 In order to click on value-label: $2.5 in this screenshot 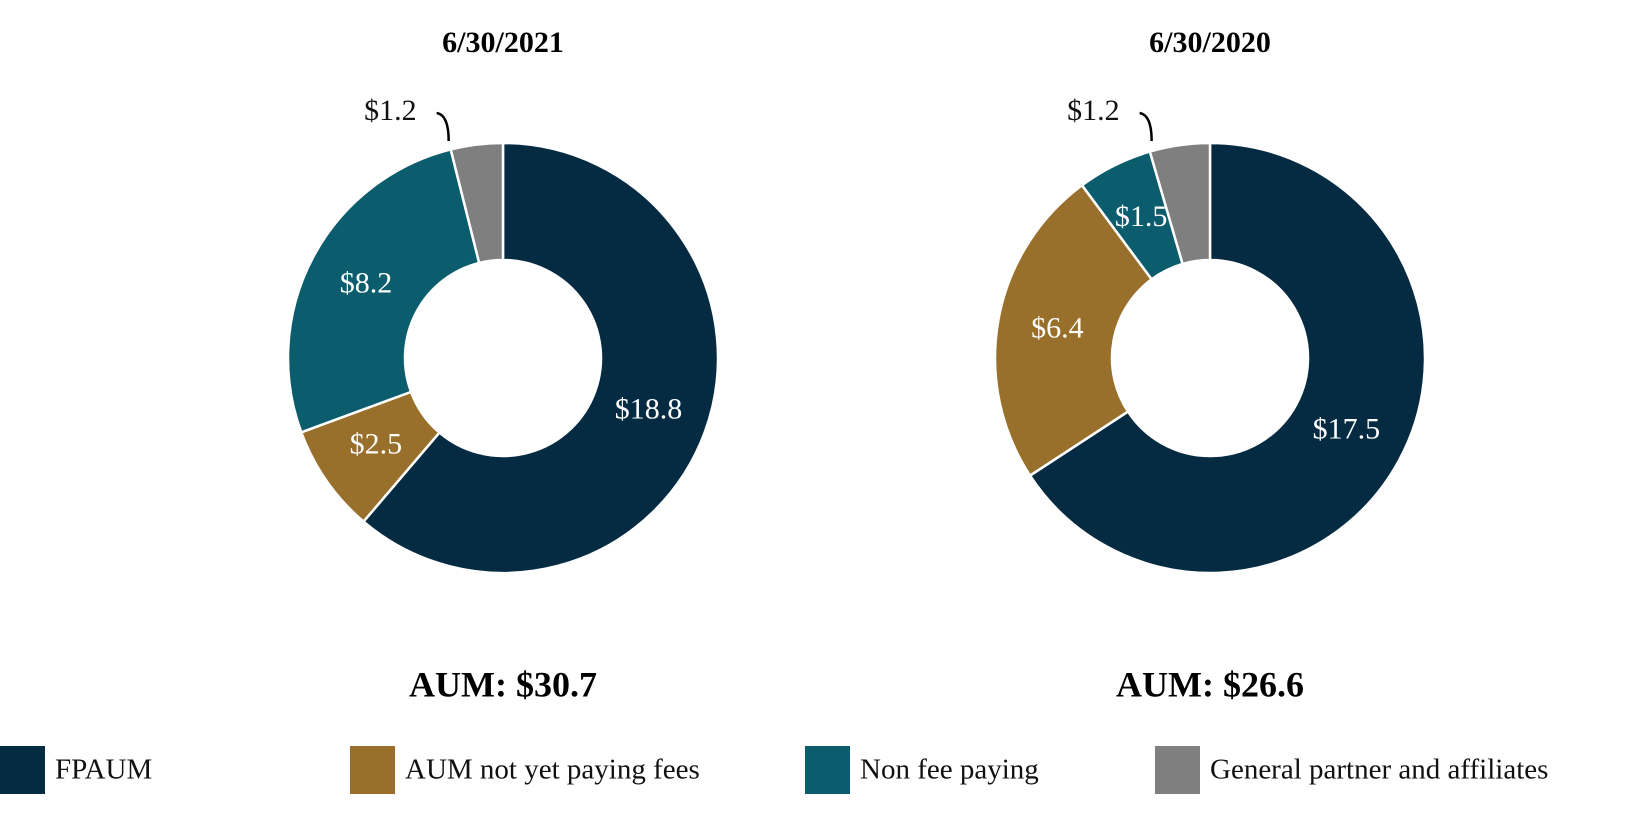, I will do `click(376, 444)`.